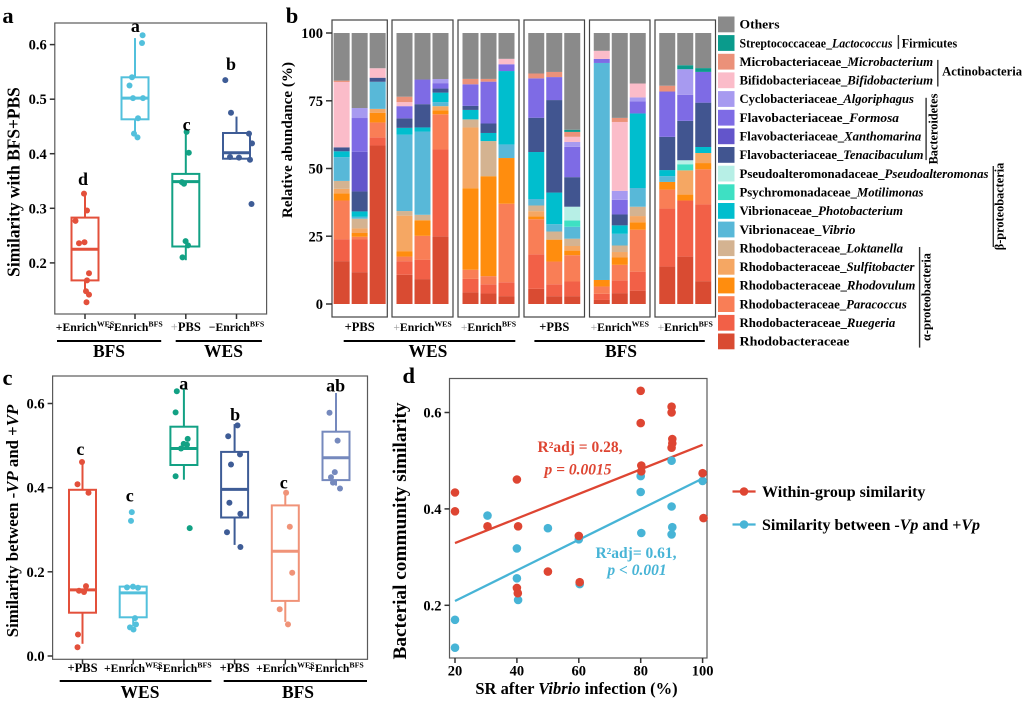 The height and width of the screenshot is (708, 1024). Describe the element at coordinates (12, 520) in the screenshot. I see `svg-text: Similarity between -VP and +VP` at that location.